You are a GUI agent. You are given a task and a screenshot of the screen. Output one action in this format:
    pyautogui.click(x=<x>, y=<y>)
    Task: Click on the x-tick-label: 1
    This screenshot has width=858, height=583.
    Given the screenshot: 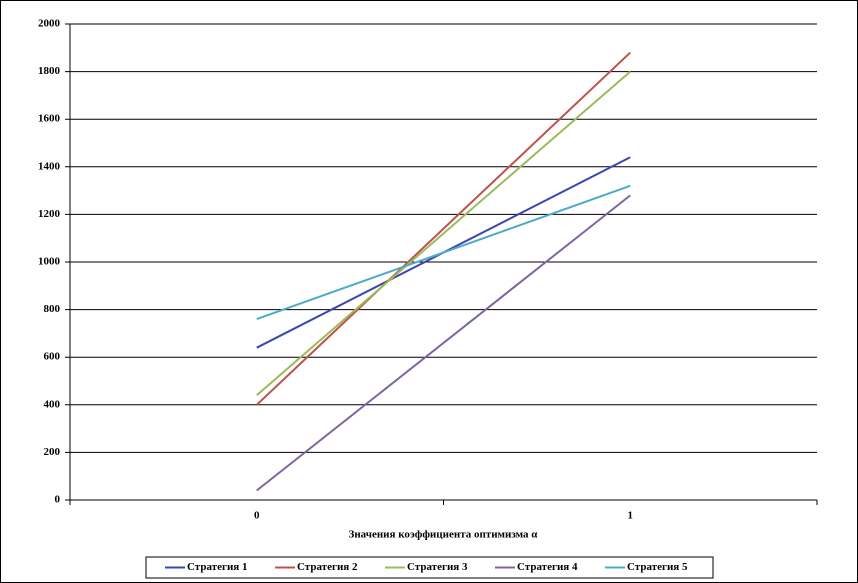 What is the action you would take?
    pyautogui.click(x=631, y=516)
    